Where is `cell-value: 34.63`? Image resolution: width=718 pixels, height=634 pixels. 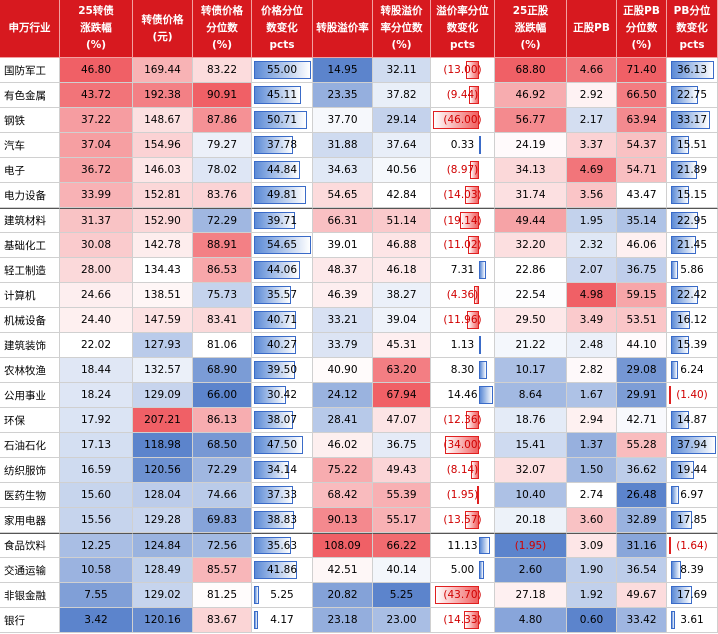 cell-value: 34.63 is located at coordinates (342, 170).